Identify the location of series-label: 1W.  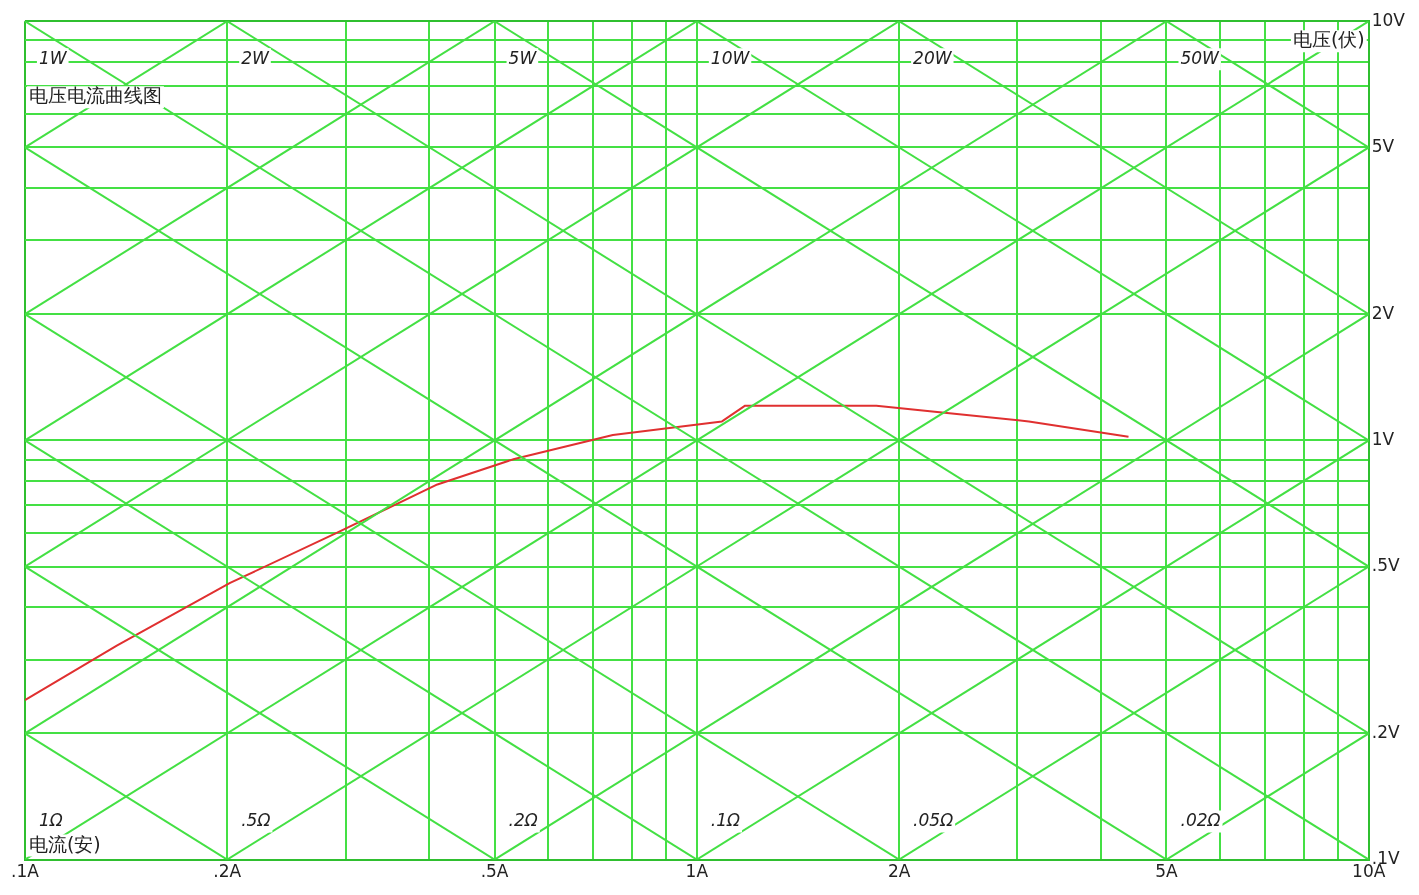
(53, 57).